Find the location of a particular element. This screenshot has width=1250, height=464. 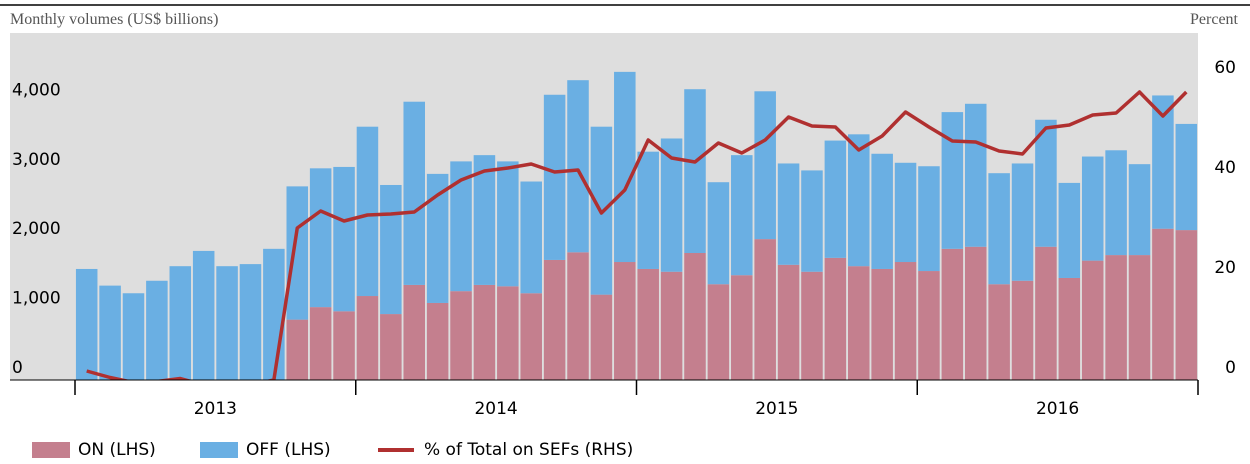

x-year-label: 2016 is located at coordinates (1057, 409).